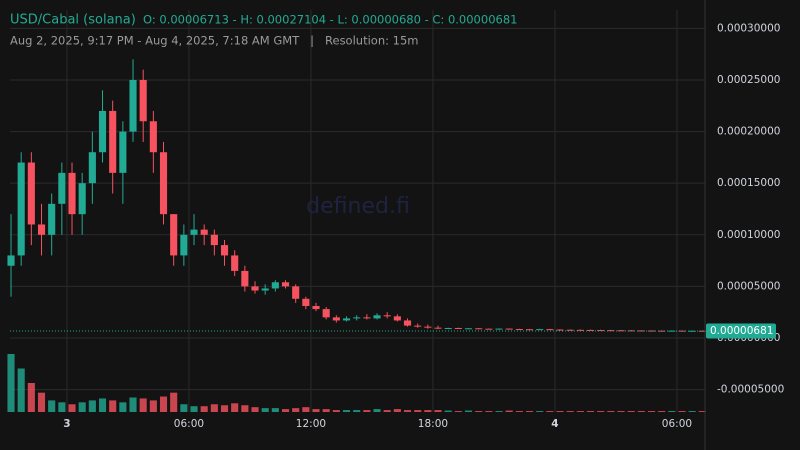 The width and height of the screenshot is (800, 450). Describe the element at coordinates (748, 80) in the screenshot. I see `y-tick-label: 0.00025000` at that location.